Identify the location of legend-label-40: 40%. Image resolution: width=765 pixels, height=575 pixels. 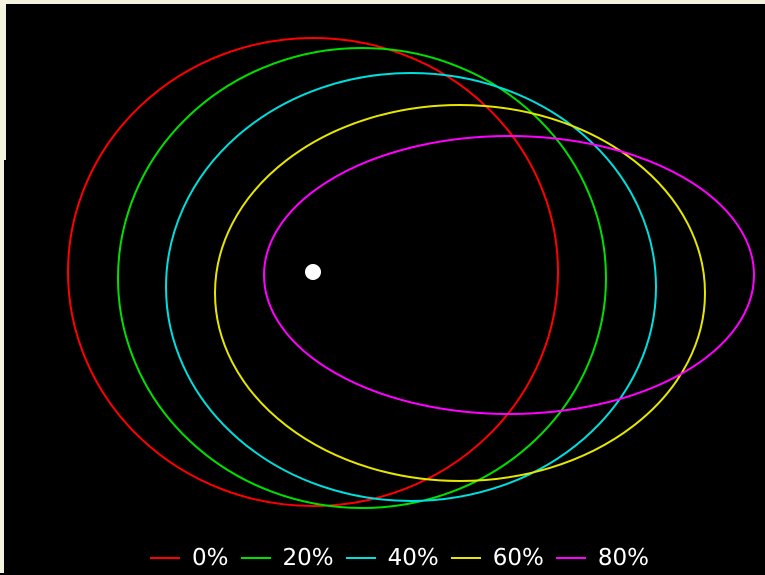
(413, 558).